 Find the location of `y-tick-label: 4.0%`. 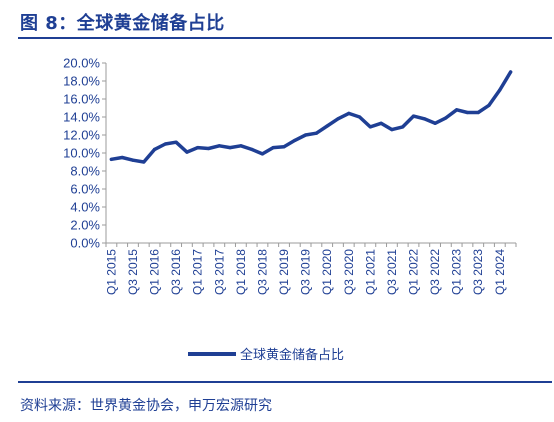

y-tick-label: 4.0% is located at coordinates (85, 207).